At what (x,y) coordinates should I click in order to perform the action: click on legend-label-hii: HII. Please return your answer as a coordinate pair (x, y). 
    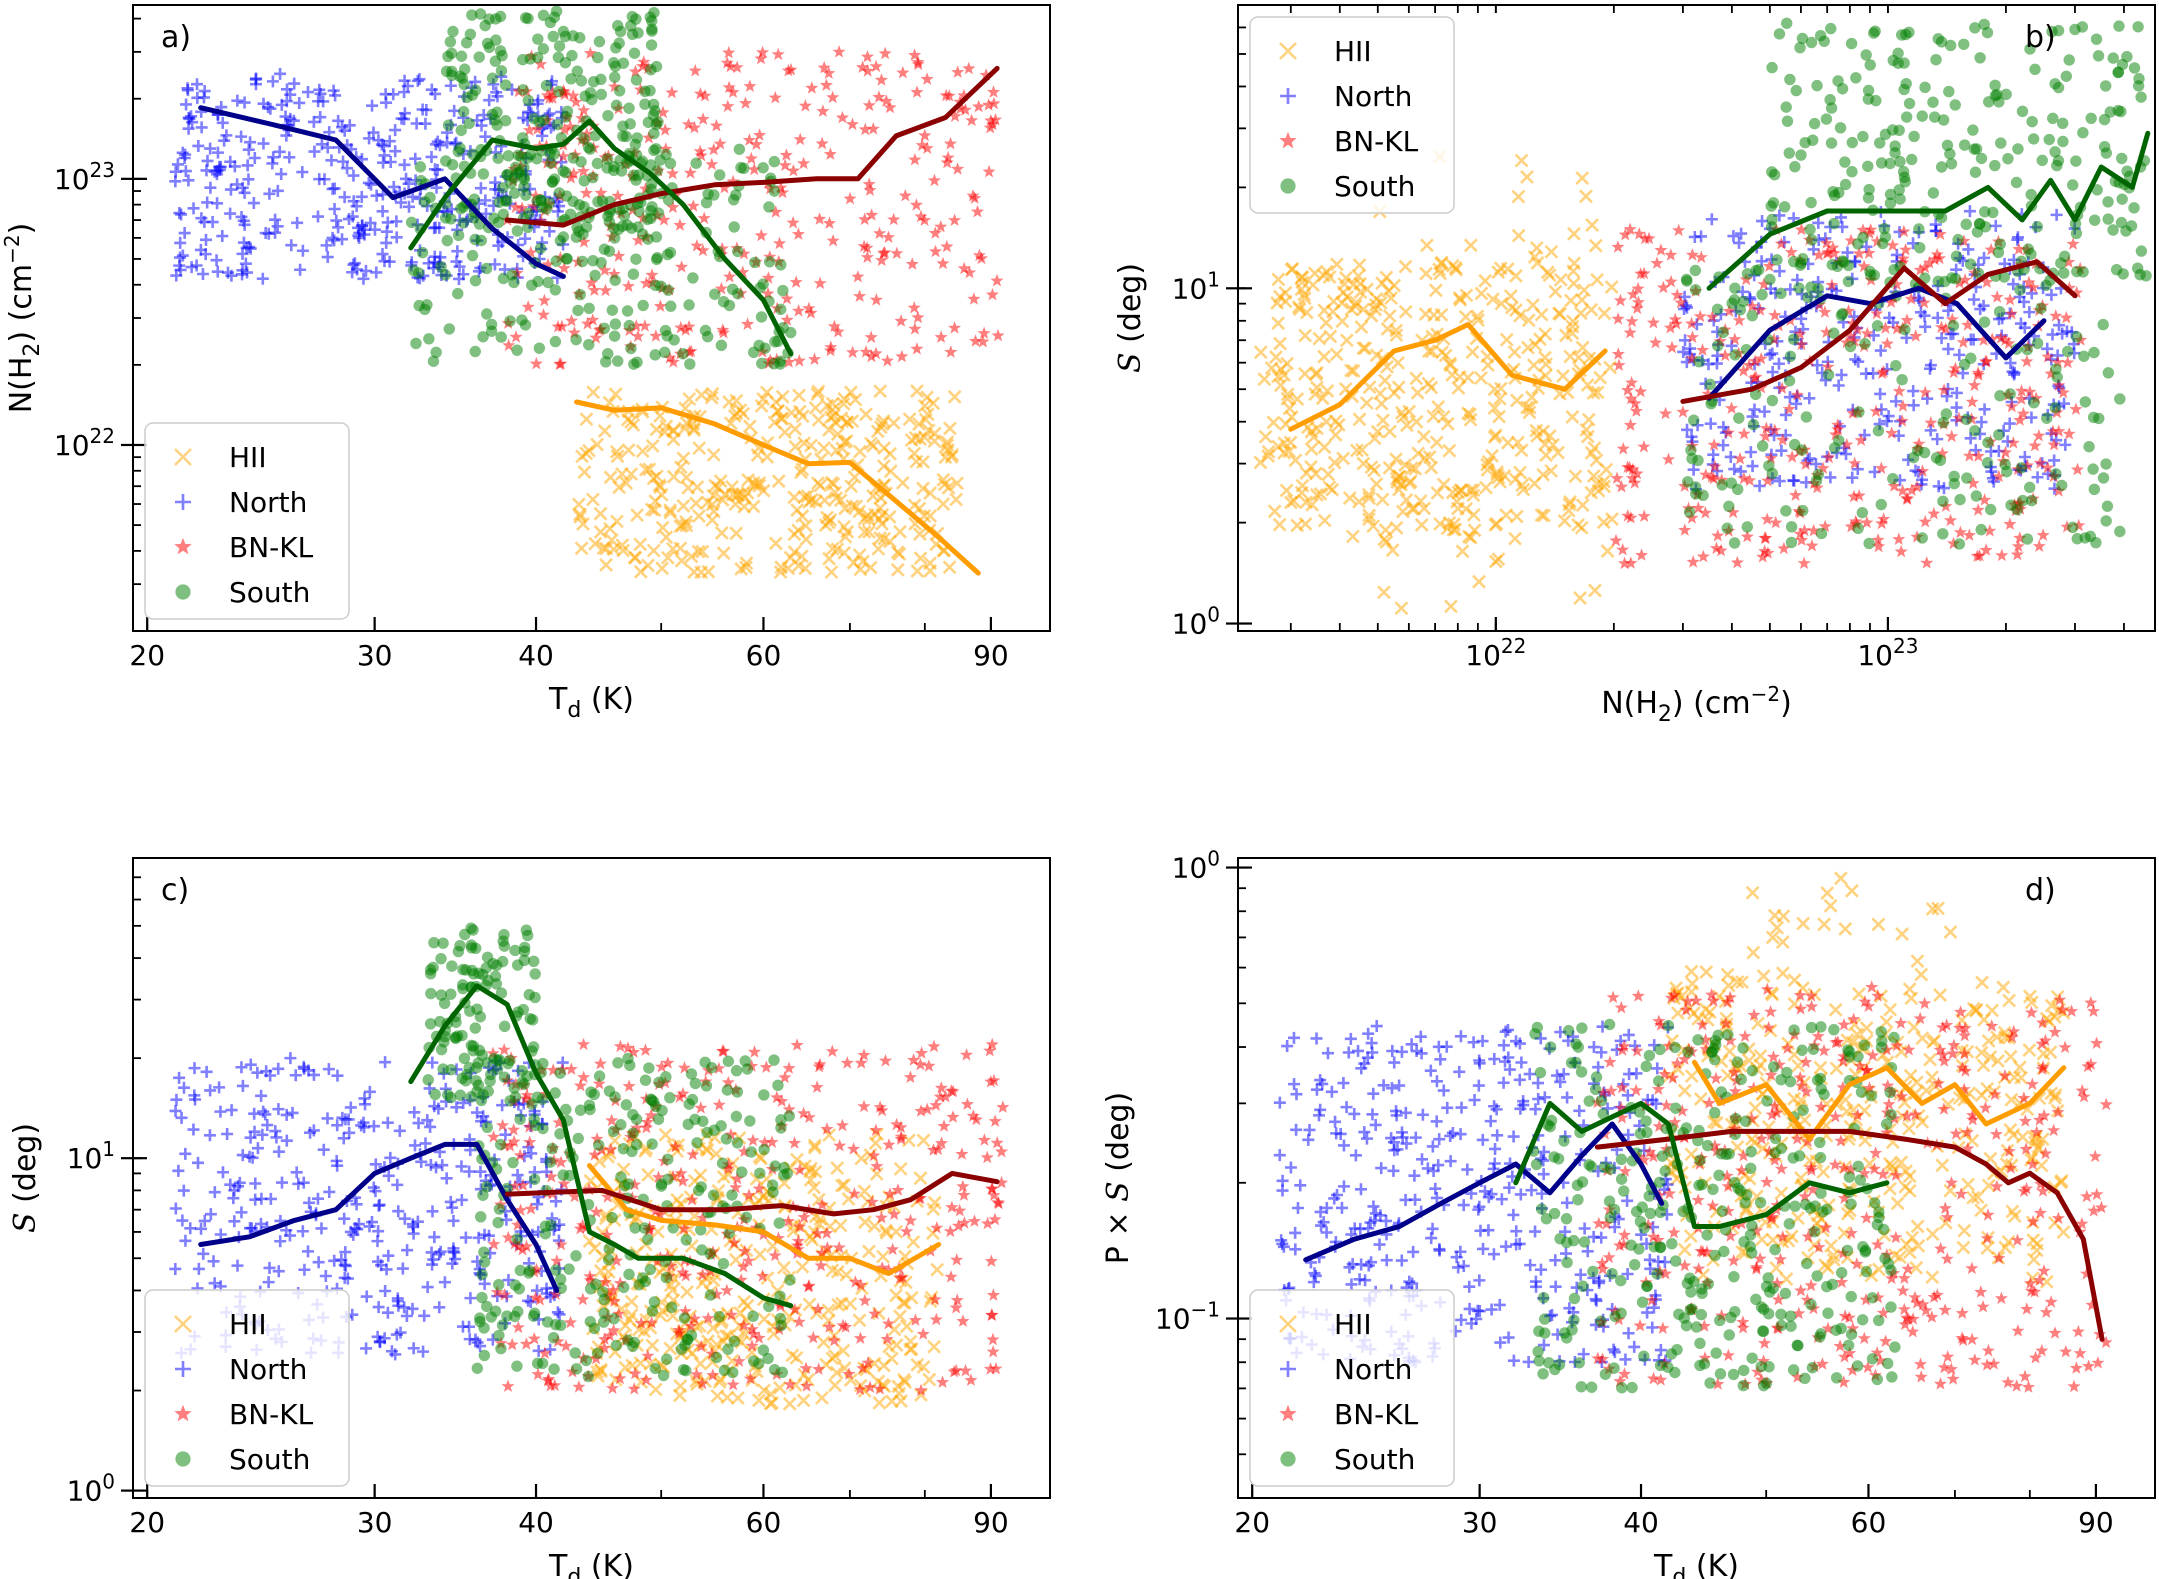
    Looking at the image, I should click on (1353, 51).